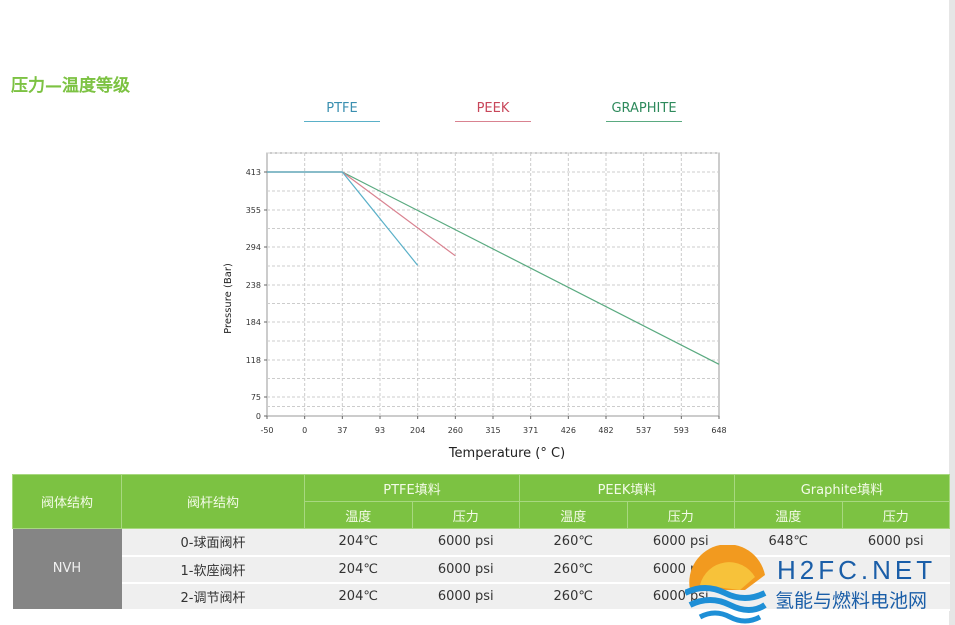  I want to click on stem-cell: 2-调节阀杆, so click(213, 596).